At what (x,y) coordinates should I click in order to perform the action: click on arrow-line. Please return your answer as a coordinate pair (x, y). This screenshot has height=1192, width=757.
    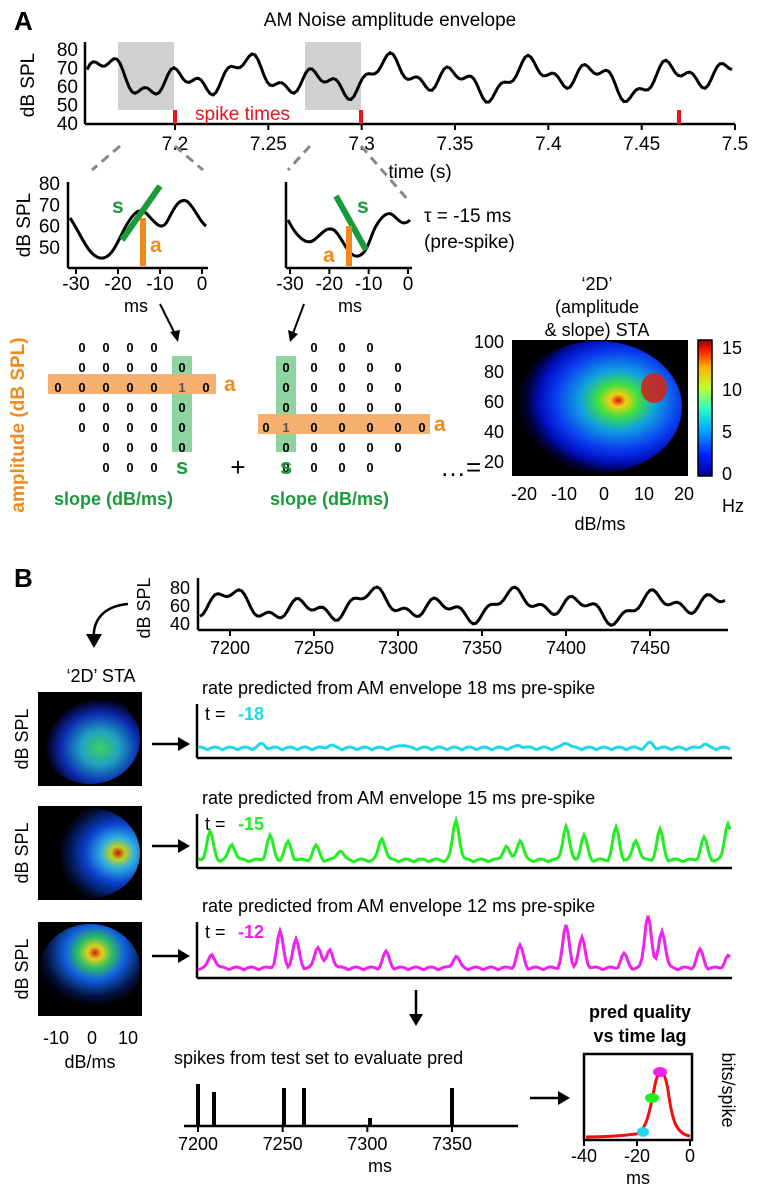
    Looking at the image, I should click on (298, 320).